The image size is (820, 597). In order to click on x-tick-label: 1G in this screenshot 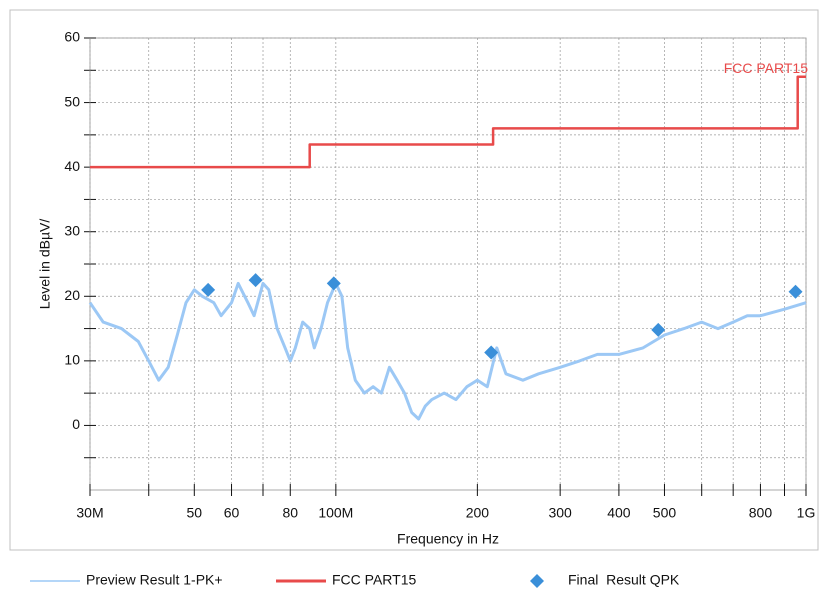, I will do `click(806, 513)`.